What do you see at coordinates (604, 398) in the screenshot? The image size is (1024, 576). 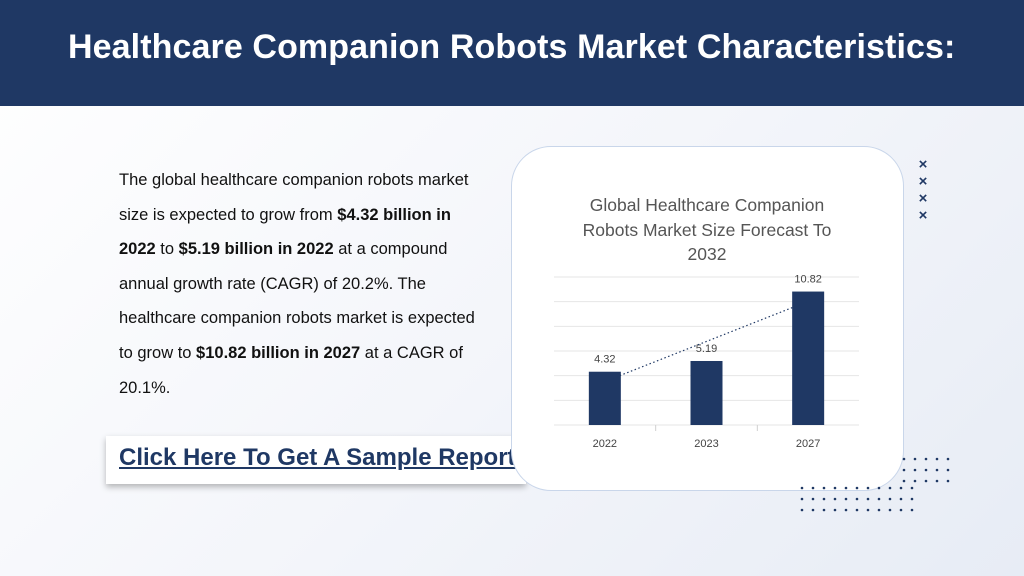 I see `bar-2022` at bounding box center [604, 398].